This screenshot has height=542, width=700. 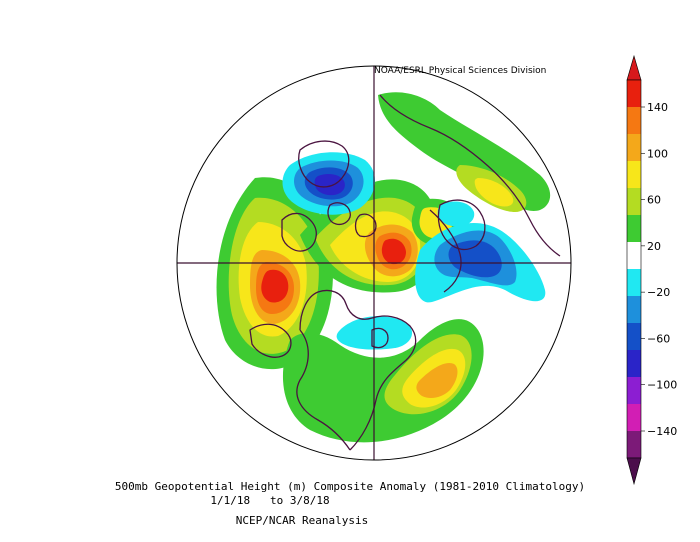 I want to click on colorbar: 140 100 60 20 −20 −60 −100 −140, so click(x=651, y=270).